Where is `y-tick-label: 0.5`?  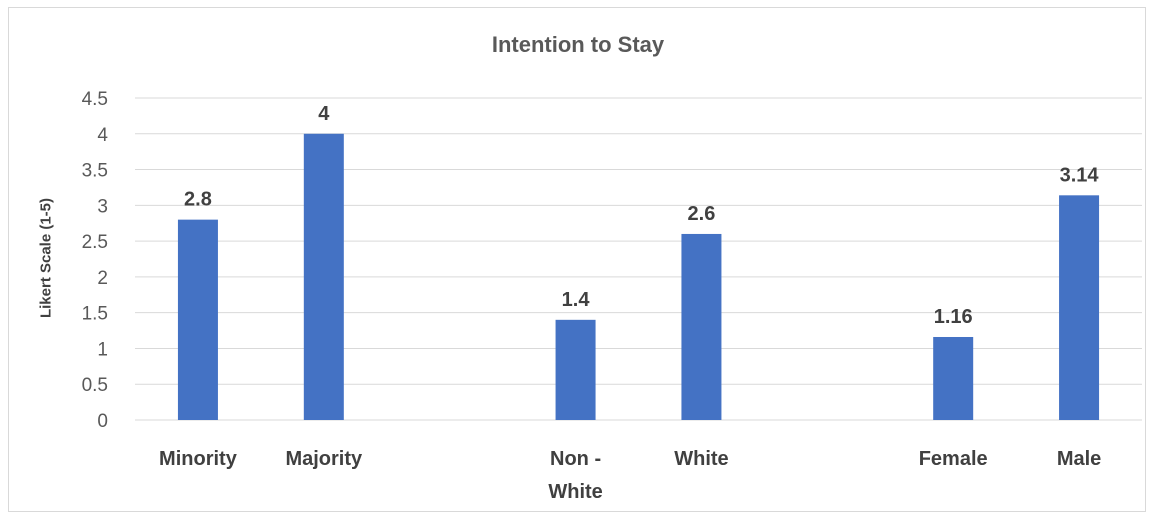 y-tick-label: 0.5 is located at coordinates (95, 385).